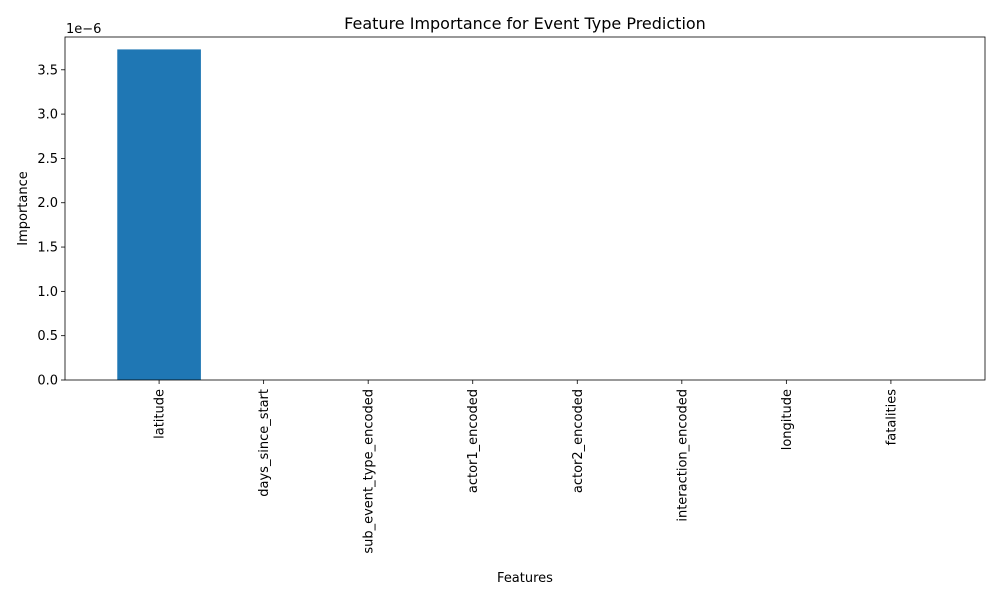 The width and height of the screenshot is (1000, 600). Describe the element at coordinates (473, 441) in the screenshot. I see `x-tick-label-actor1_encoded: actor1_encoded` at that location.